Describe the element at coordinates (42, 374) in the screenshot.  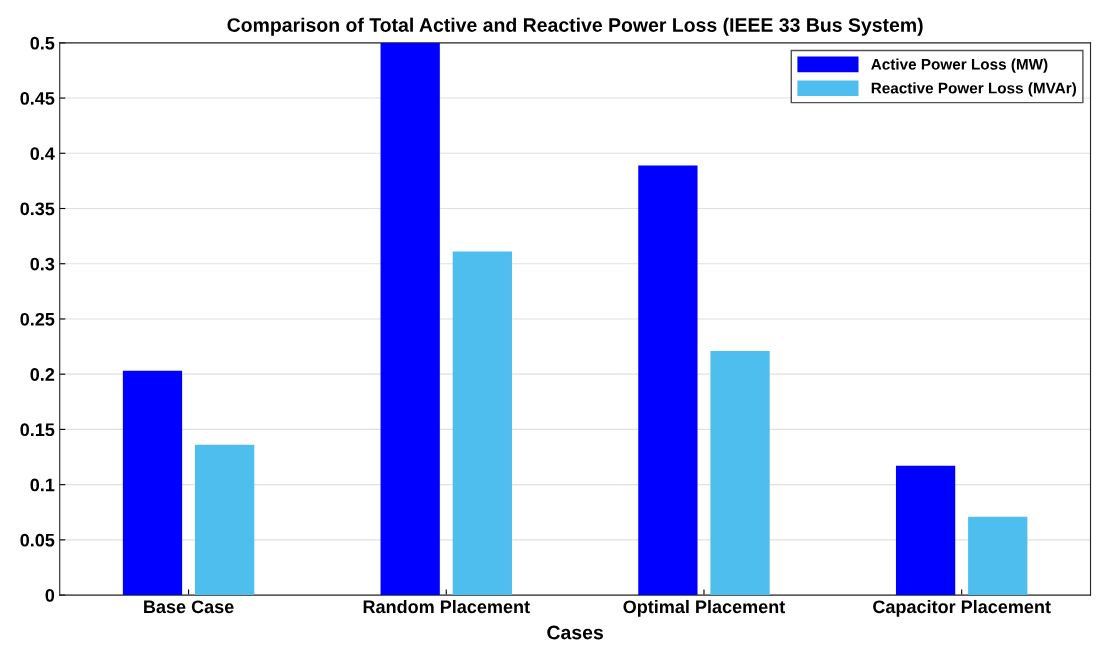
I see `y-tick-label: 0.2` at that location.